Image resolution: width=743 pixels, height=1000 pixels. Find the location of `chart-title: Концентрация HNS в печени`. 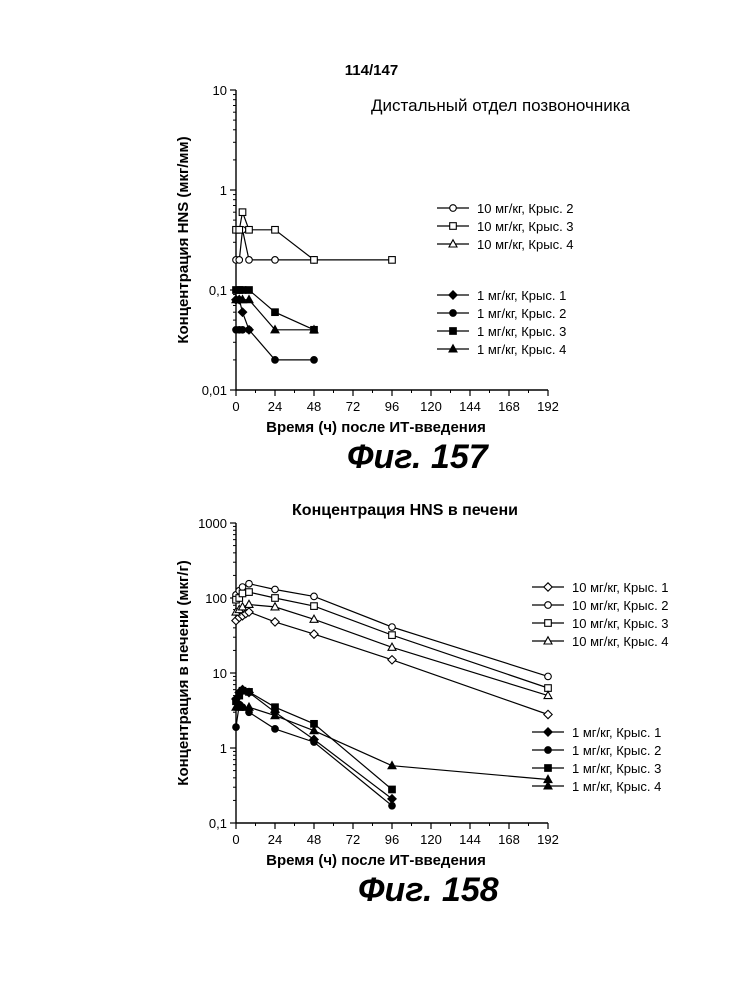

chart-title: Концентрация HNS в печени is located at coordinates (405, 510).